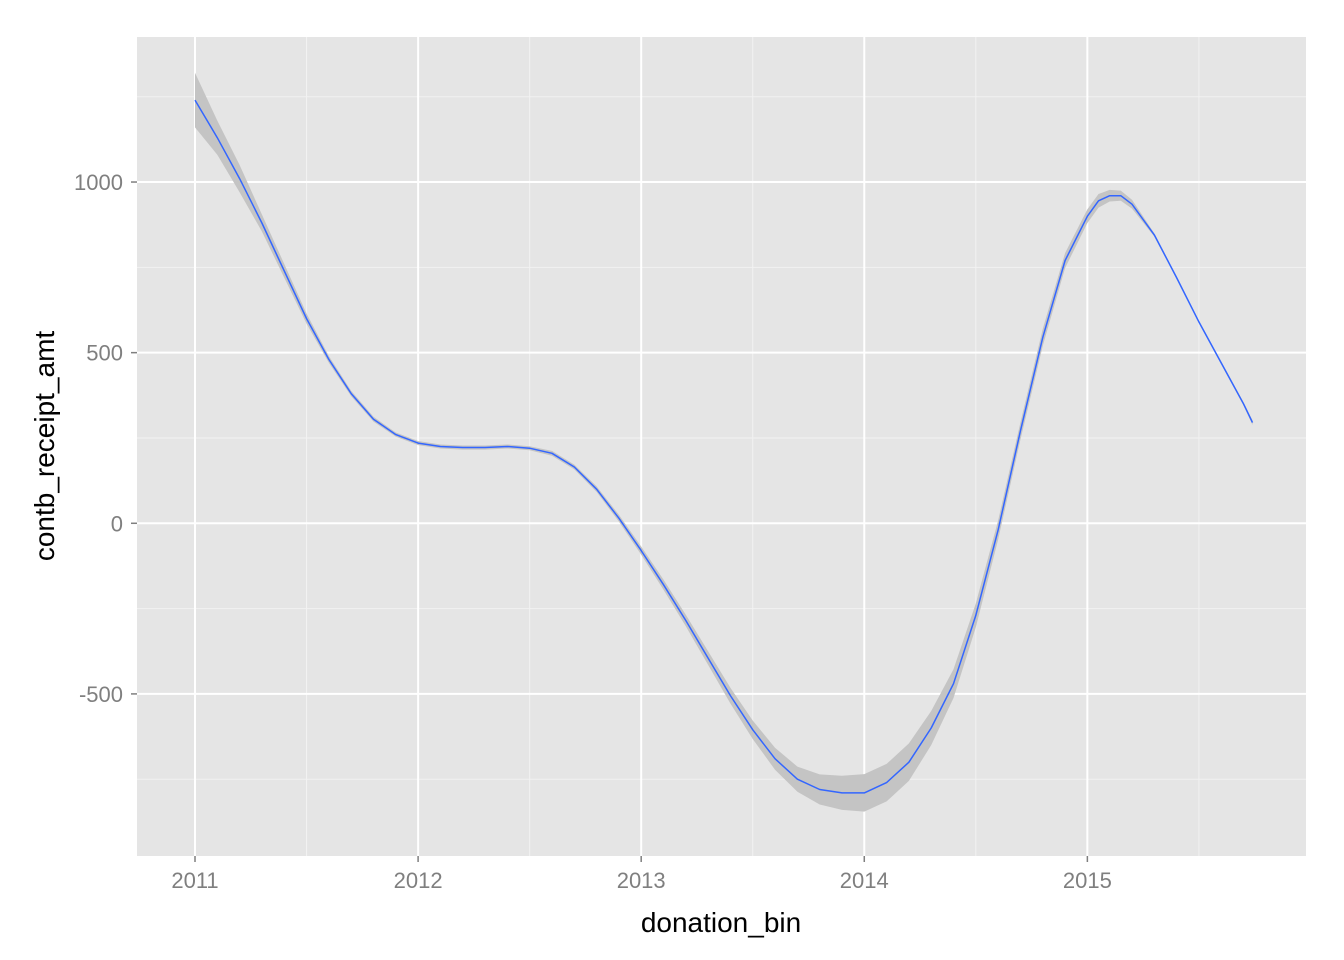 The image size is (1344, 960). What do you see at coordinates (117, 523) in the screenshot?
I see `y-tick-label: 0` at bounding box center [117, 523].